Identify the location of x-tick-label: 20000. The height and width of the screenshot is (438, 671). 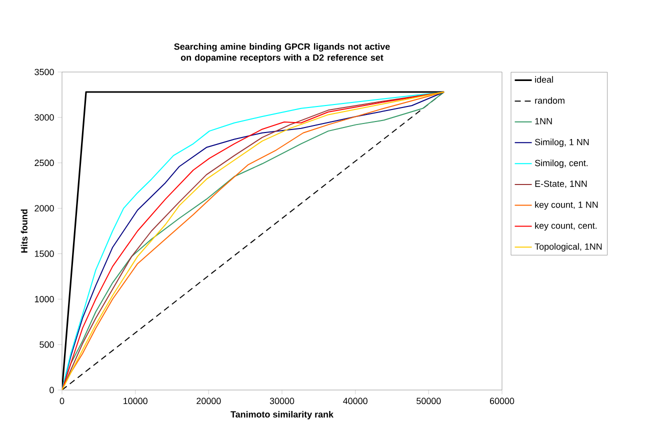
(208, 401).